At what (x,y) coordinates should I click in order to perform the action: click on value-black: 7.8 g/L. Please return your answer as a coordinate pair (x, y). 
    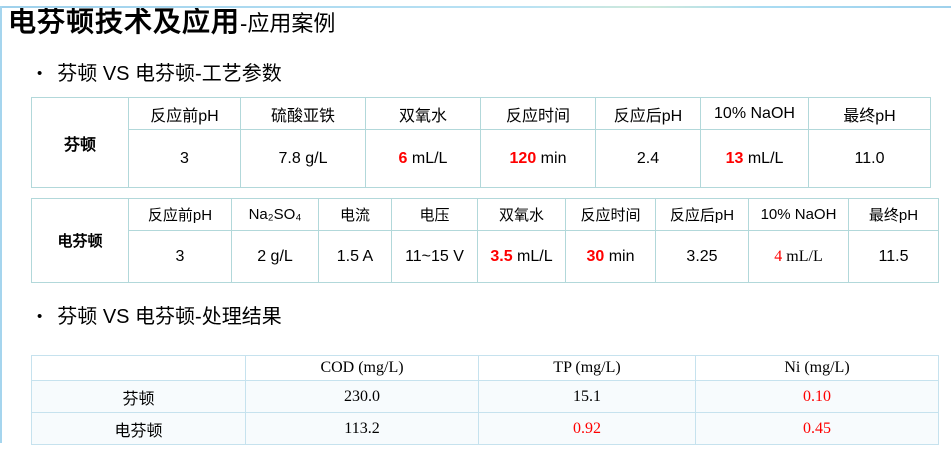
    Looking at the image, I should click on (303, 158).